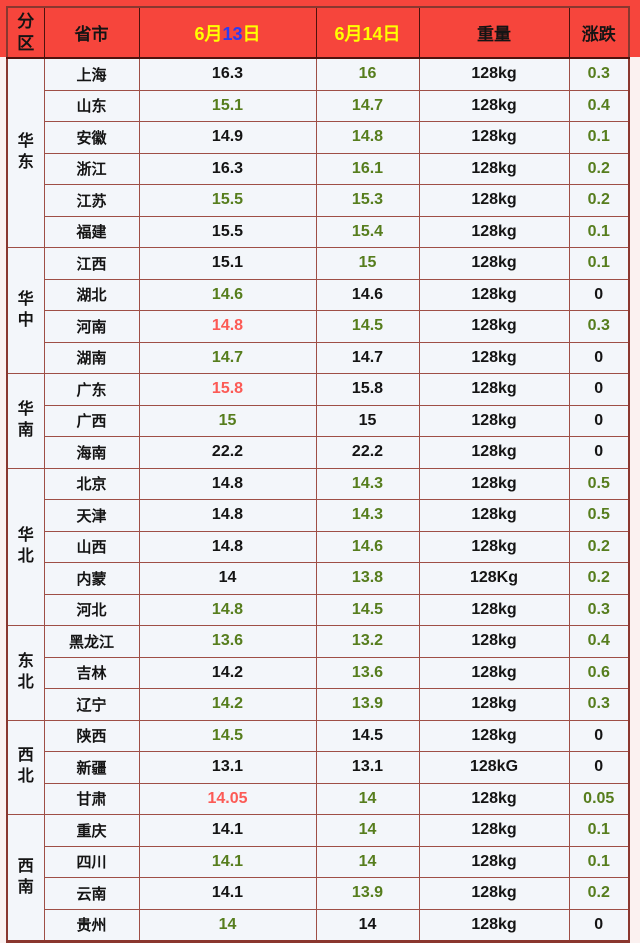 Image resolution: width=640 pixels, height=943 pixels. I want to click on price-jun13-cell: 13.1, so click(227, 767).